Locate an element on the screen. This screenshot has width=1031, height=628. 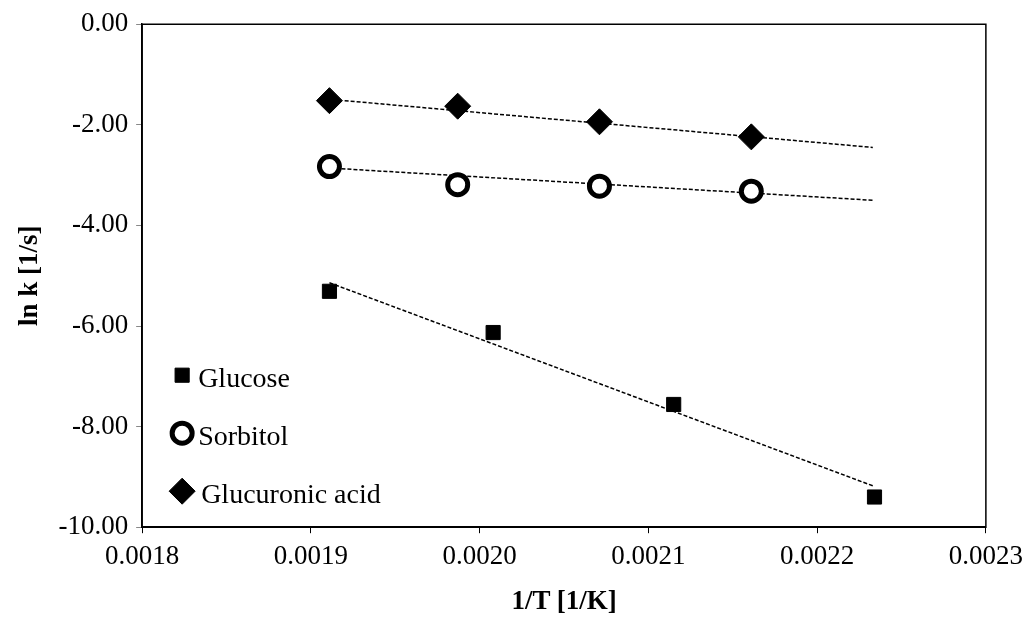
y-tick-label: -2.00 is located at coordinates (100, 122).